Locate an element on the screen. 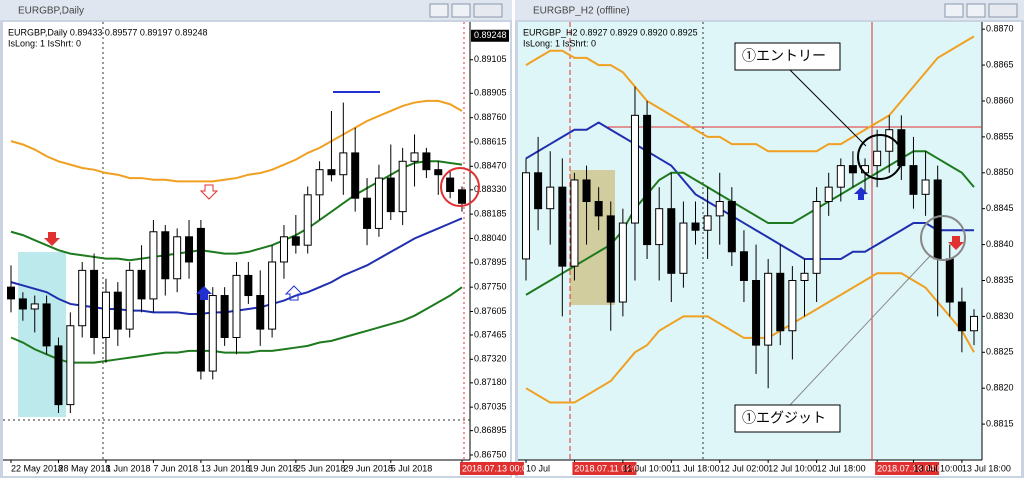  y-tick-label: 0.8835 is located at coordinates (1000, 280).